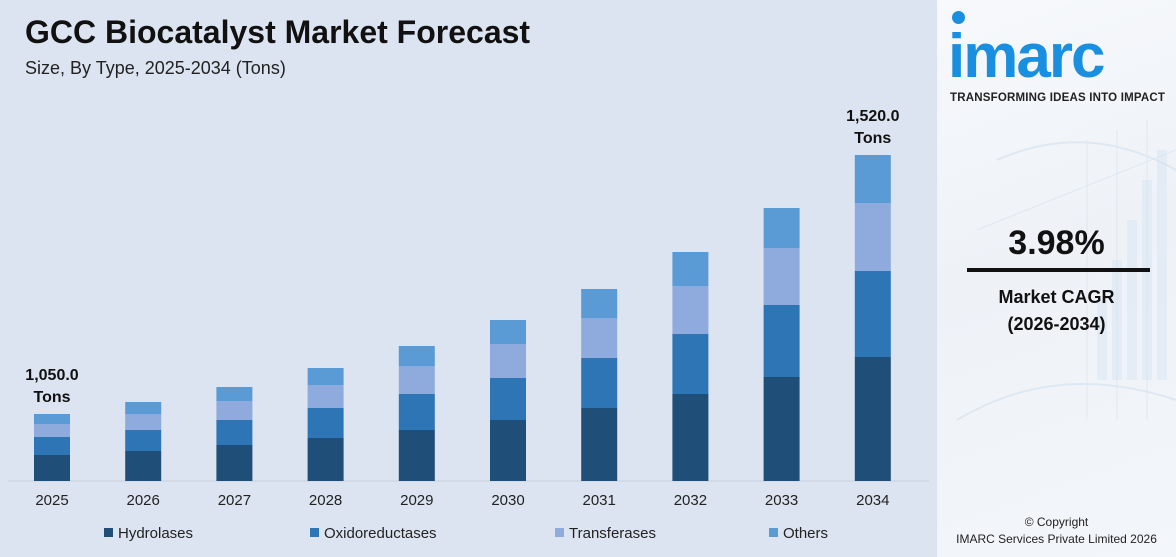 This screenshot has width=1176, height=557. Describe the element at coordinates (278, 32) in the screenshot. I see `chart-title: GCC Biocatalyst Market Forecast` at that location.